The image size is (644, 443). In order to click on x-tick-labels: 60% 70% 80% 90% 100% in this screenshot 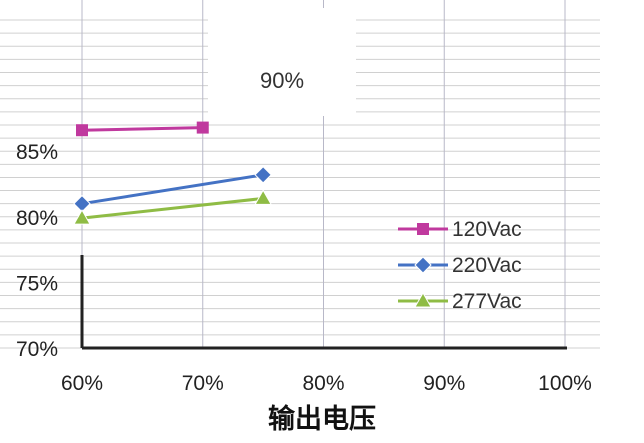, I will do `click(326, 383)`.